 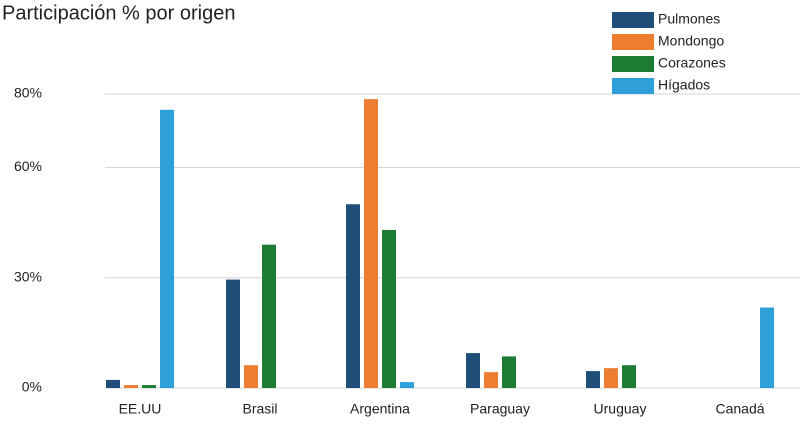 I want to click on legend-label: Pulmones, so click(x=689, y=19).